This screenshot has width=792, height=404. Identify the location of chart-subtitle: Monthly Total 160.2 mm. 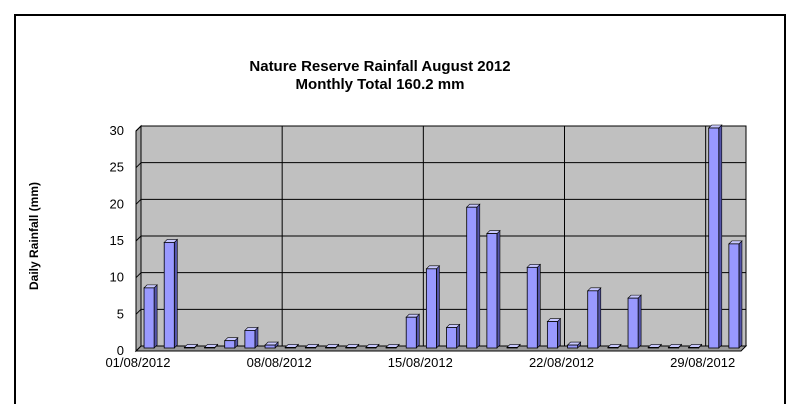
(380, 84).